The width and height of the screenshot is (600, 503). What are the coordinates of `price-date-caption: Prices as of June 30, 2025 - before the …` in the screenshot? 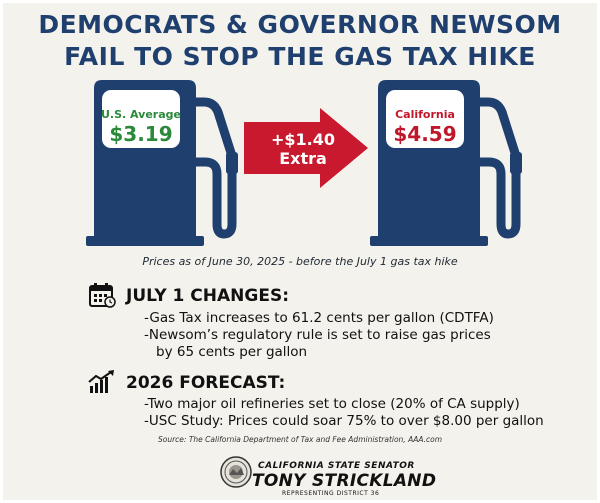 It's located at (300, 261).